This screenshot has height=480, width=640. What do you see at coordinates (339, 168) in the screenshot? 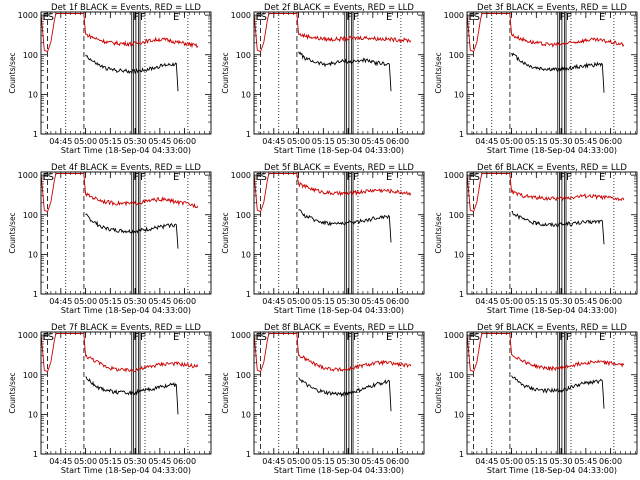
I see `panel-title: Det 5f BLACK = Events, RED = LLD` at bounding box center [339, 168].